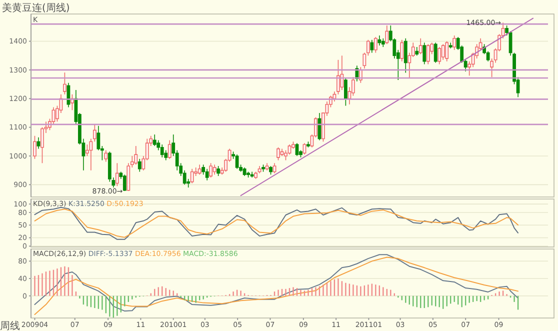 This screenshot has height=331, width=558. Describe the element at coordinates (36, 8) in the screenshot. I see `chart-title: 美黄豆连(周线)` at that location.